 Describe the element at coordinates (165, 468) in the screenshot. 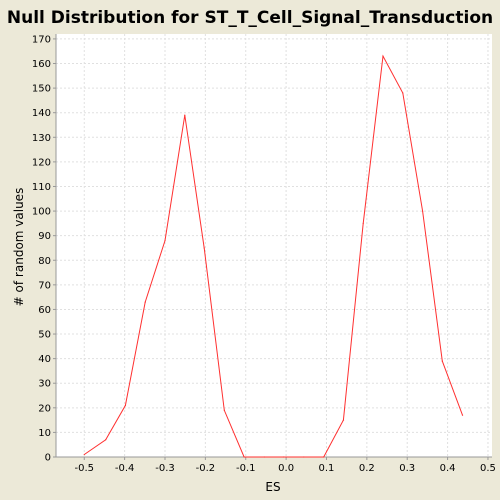

I see `x-tick-label: -0.3` at that location.